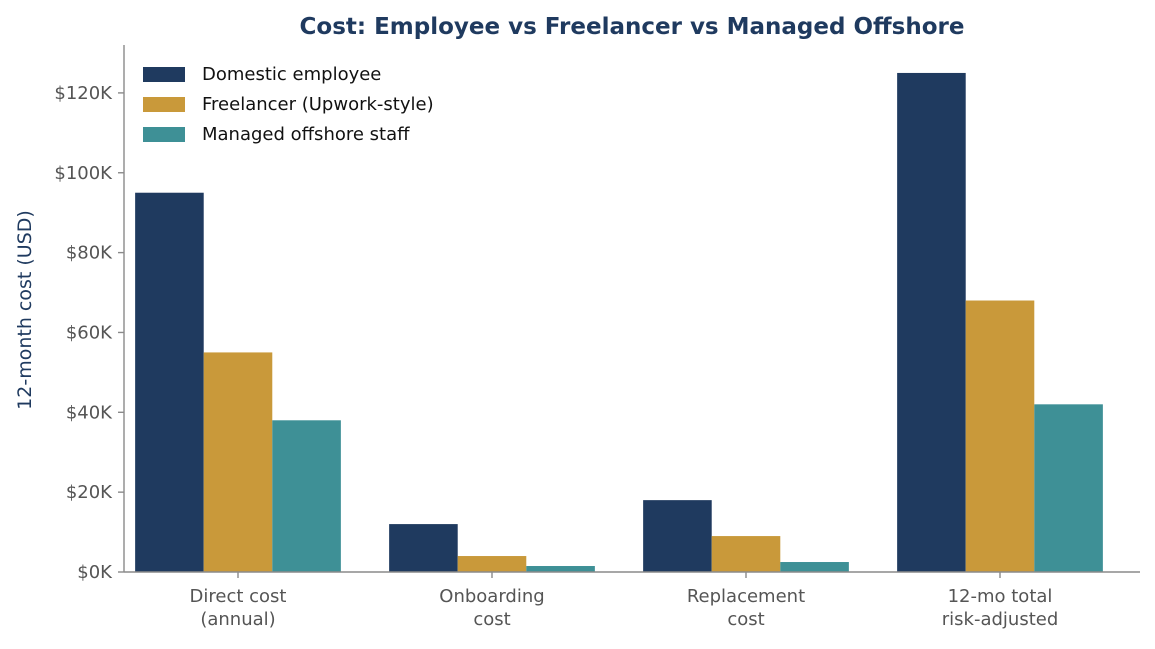  Describe the element at coordinates (83, 93) in the screenshot. I see `y-tick-label: $120K` at that location.